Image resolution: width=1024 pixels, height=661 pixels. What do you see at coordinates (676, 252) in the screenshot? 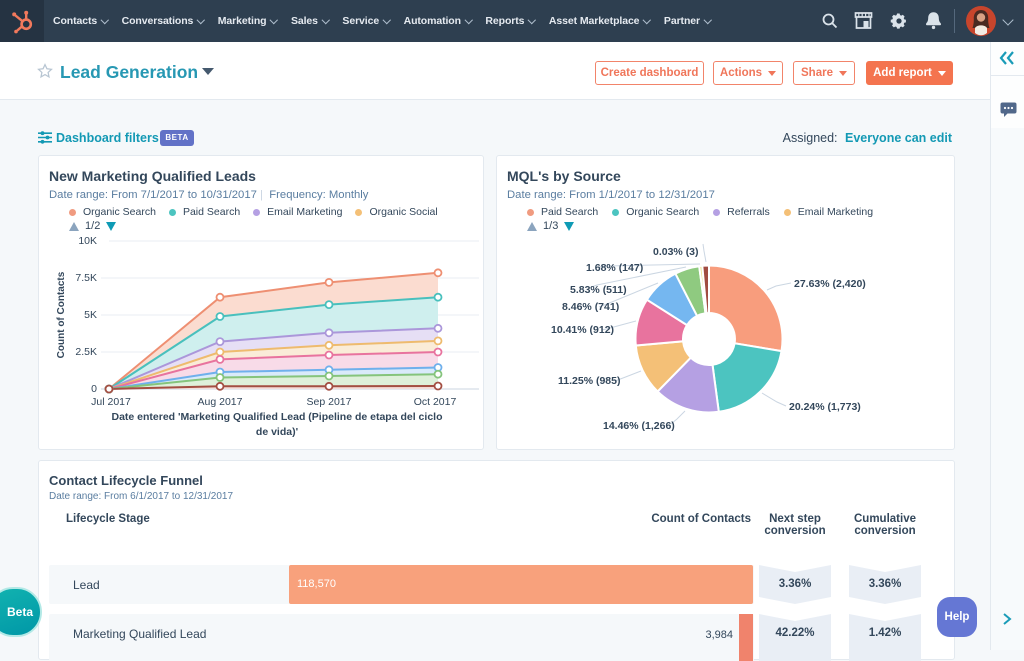
I see `svg-text: 0.03% (3)` at bounding box center [676, 252].